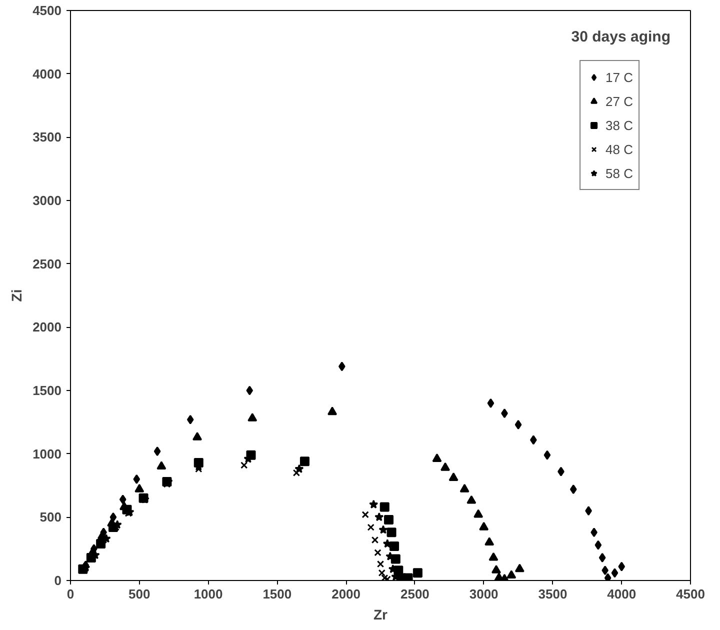 This screenshot has height=630, width=720. I want to click on x-tick-label: 4000, so click(621, 594).